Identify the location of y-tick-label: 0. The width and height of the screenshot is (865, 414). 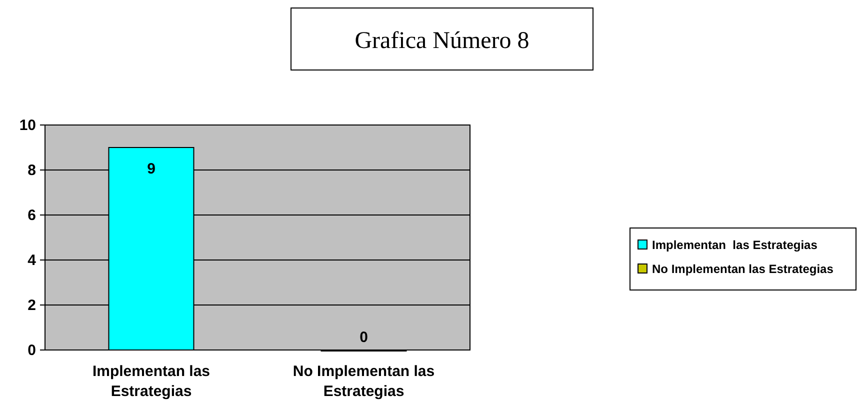
(32, 350).